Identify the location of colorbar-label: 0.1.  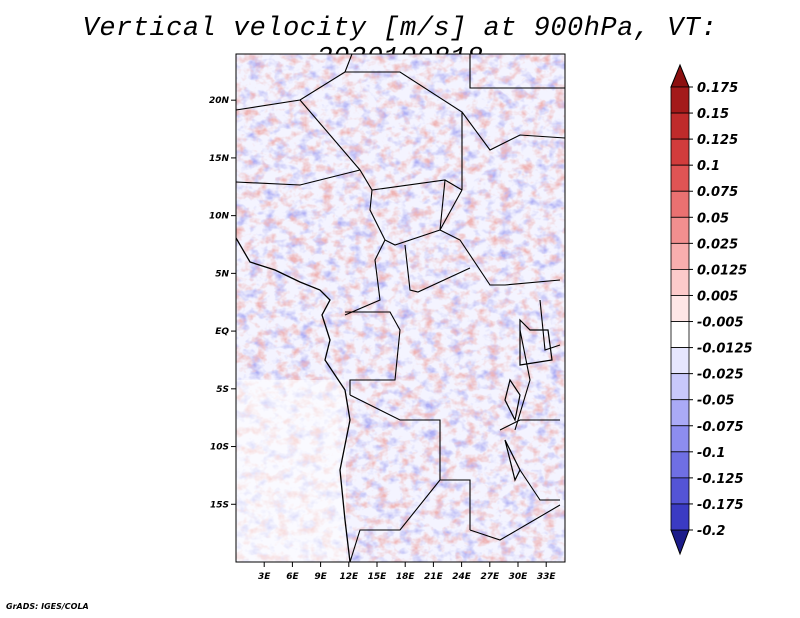
(708, 166).